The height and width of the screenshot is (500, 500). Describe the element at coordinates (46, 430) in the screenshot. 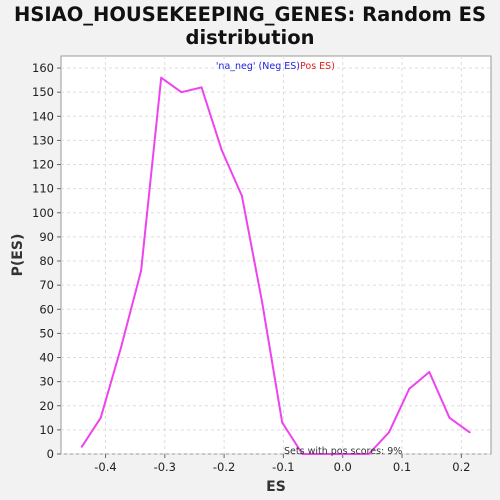

I see `y-tick-label: 10` at that location.